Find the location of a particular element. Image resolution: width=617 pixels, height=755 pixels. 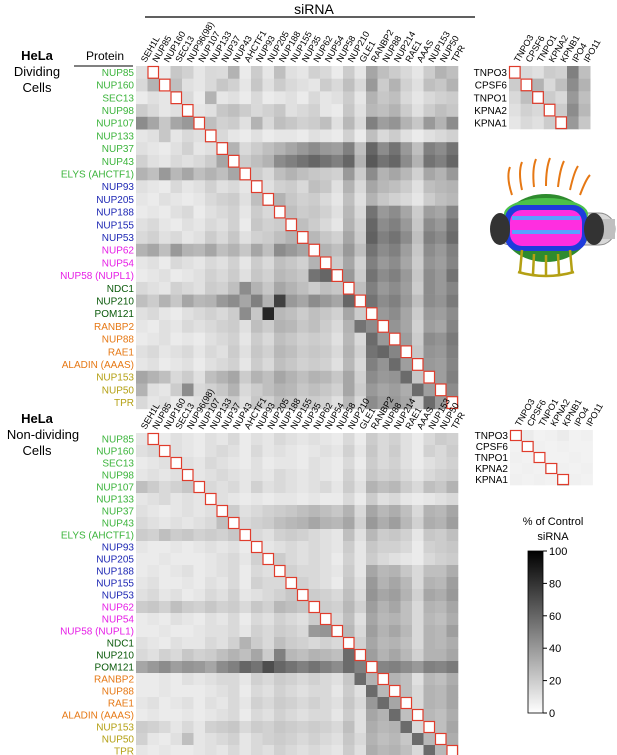

row-label: ALADIN (AAAS) is located at coordinates (98, 365).